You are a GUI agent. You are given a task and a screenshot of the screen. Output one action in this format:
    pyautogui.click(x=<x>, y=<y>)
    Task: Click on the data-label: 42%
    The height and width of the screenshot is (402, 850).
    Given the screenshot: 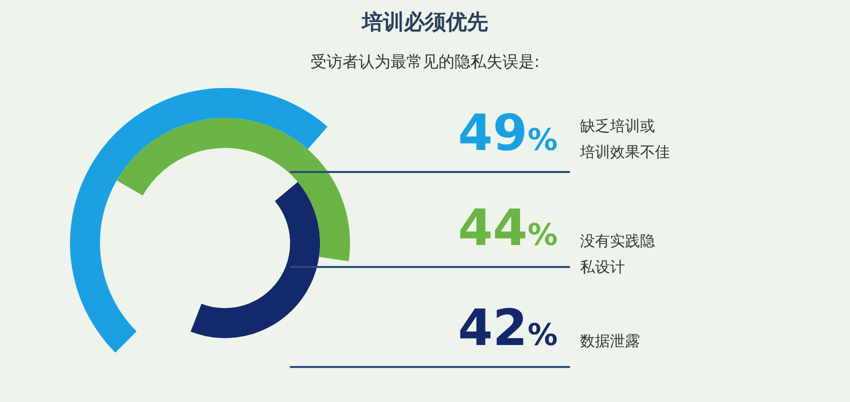 What is the action you would take?
    pyautogui.click(x=508, y=328)
    